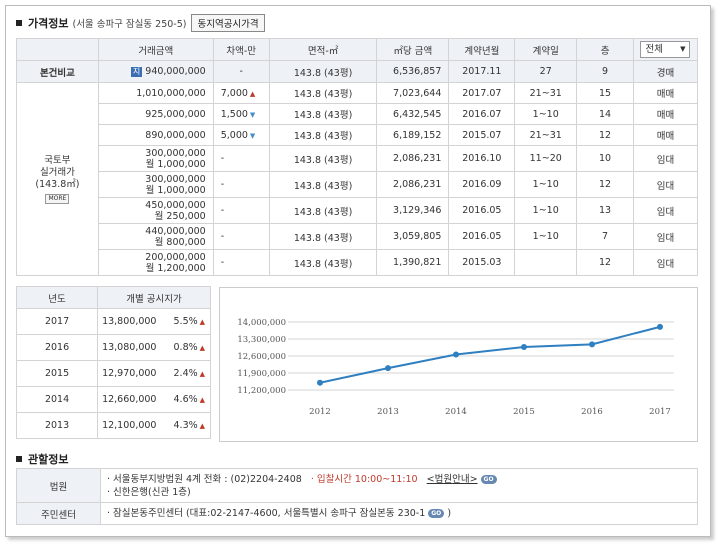 The height and width of the screenshot is (546, 720). What do you see at coordinates (320, 412) in the screenshot?
I see `x-tick-label: 2012` at bounding box center [320, 412].